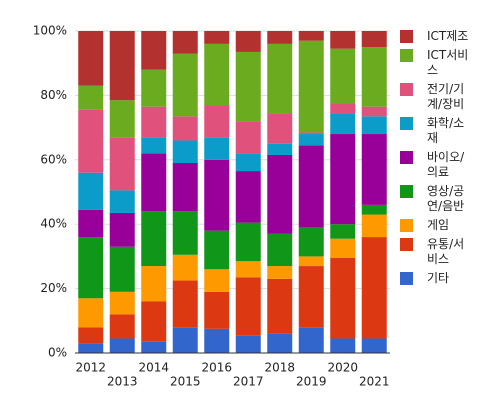 Image resolution: width=478 pixels, height=403 pixels. Describe the element at coordinates (53, 95) in the screenshot. I see `y-tick-label: 80%` at that location.